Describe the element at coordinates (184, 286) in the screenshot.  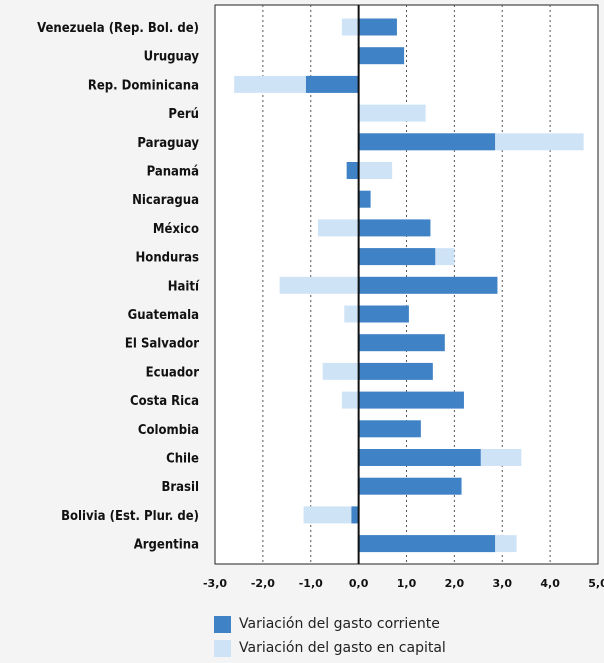
I see `category-label: Haití` at that location.